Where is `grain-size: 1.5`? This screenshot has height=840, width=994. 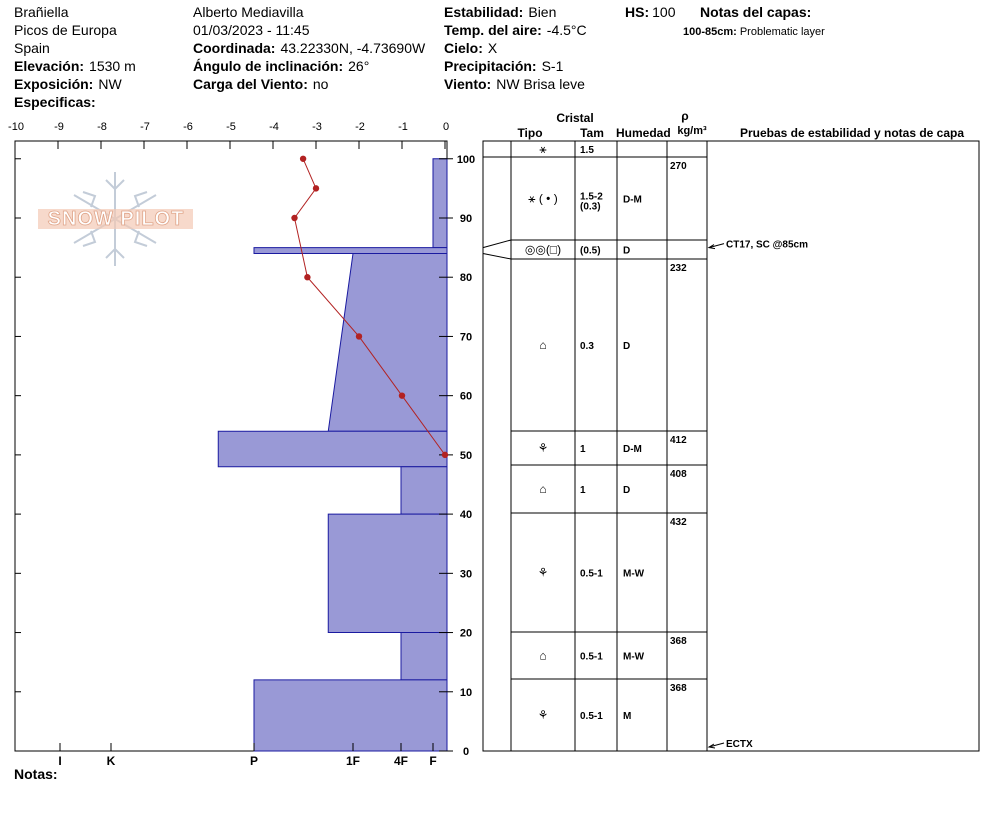
grain-size: 1.5 is located at coordinates (587, 150).